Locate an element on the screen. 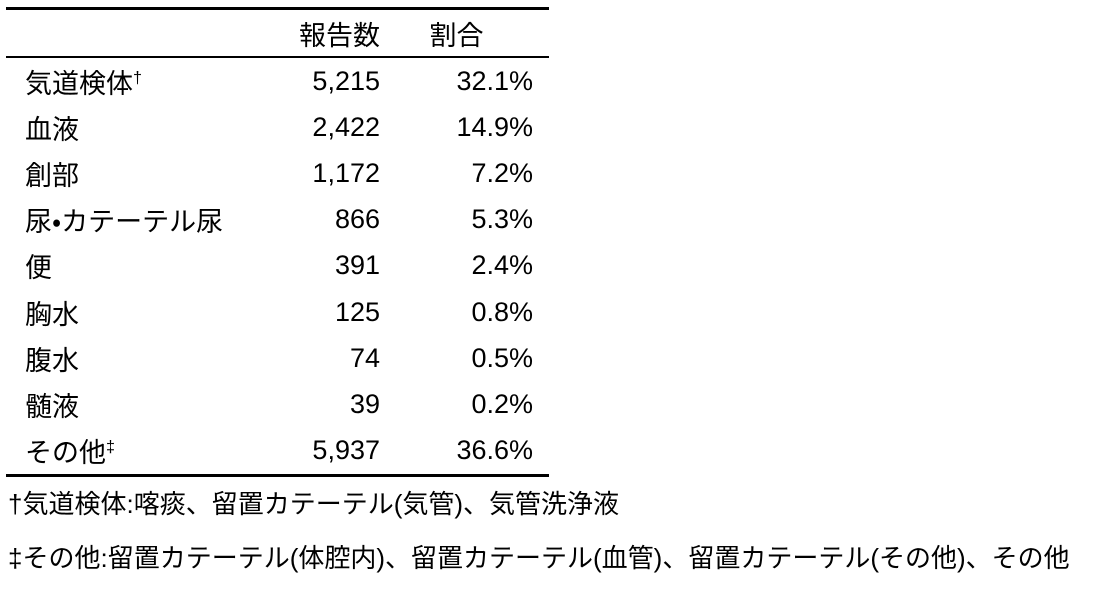 The width and height of the screenshot is (1117, 594). row-percent: 36.6% is located at coordinates (494, 450).